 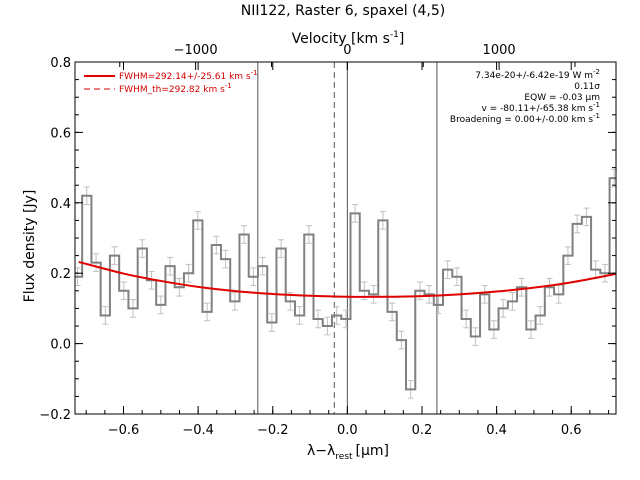 I want to click on annotation-4: Broadening = 0.00+/-0.00 km s-1, so click(x=525, y=118).